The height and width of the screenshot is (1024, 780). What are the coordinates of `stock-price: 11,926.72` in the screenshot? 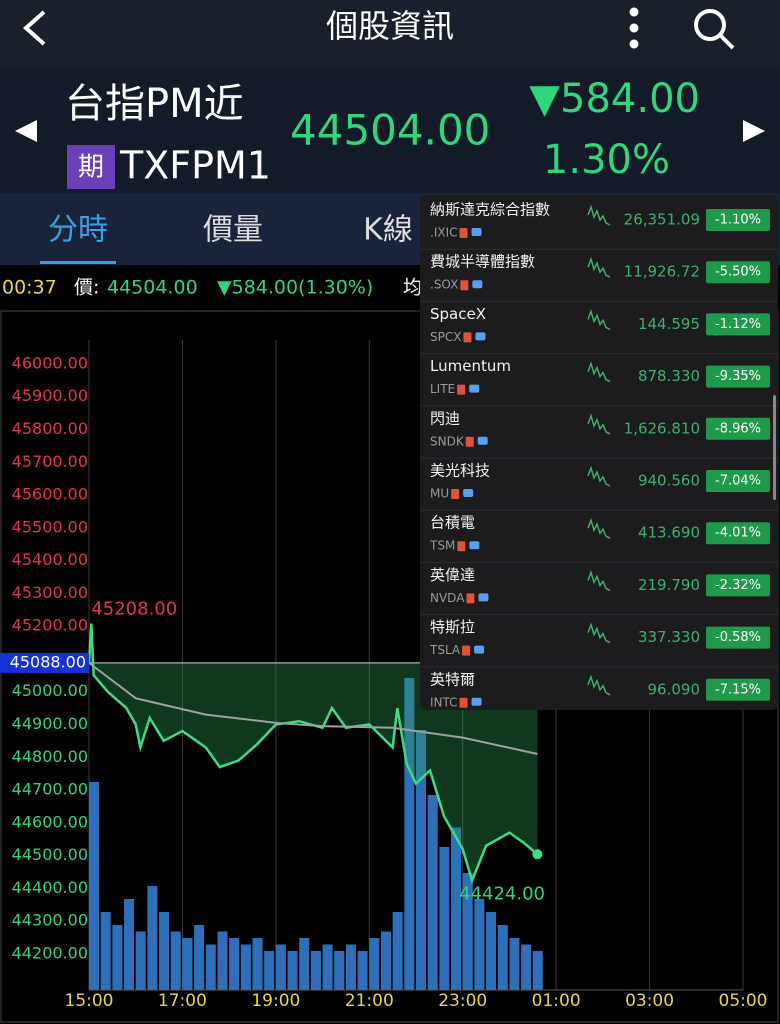 It's located at (662, 272).